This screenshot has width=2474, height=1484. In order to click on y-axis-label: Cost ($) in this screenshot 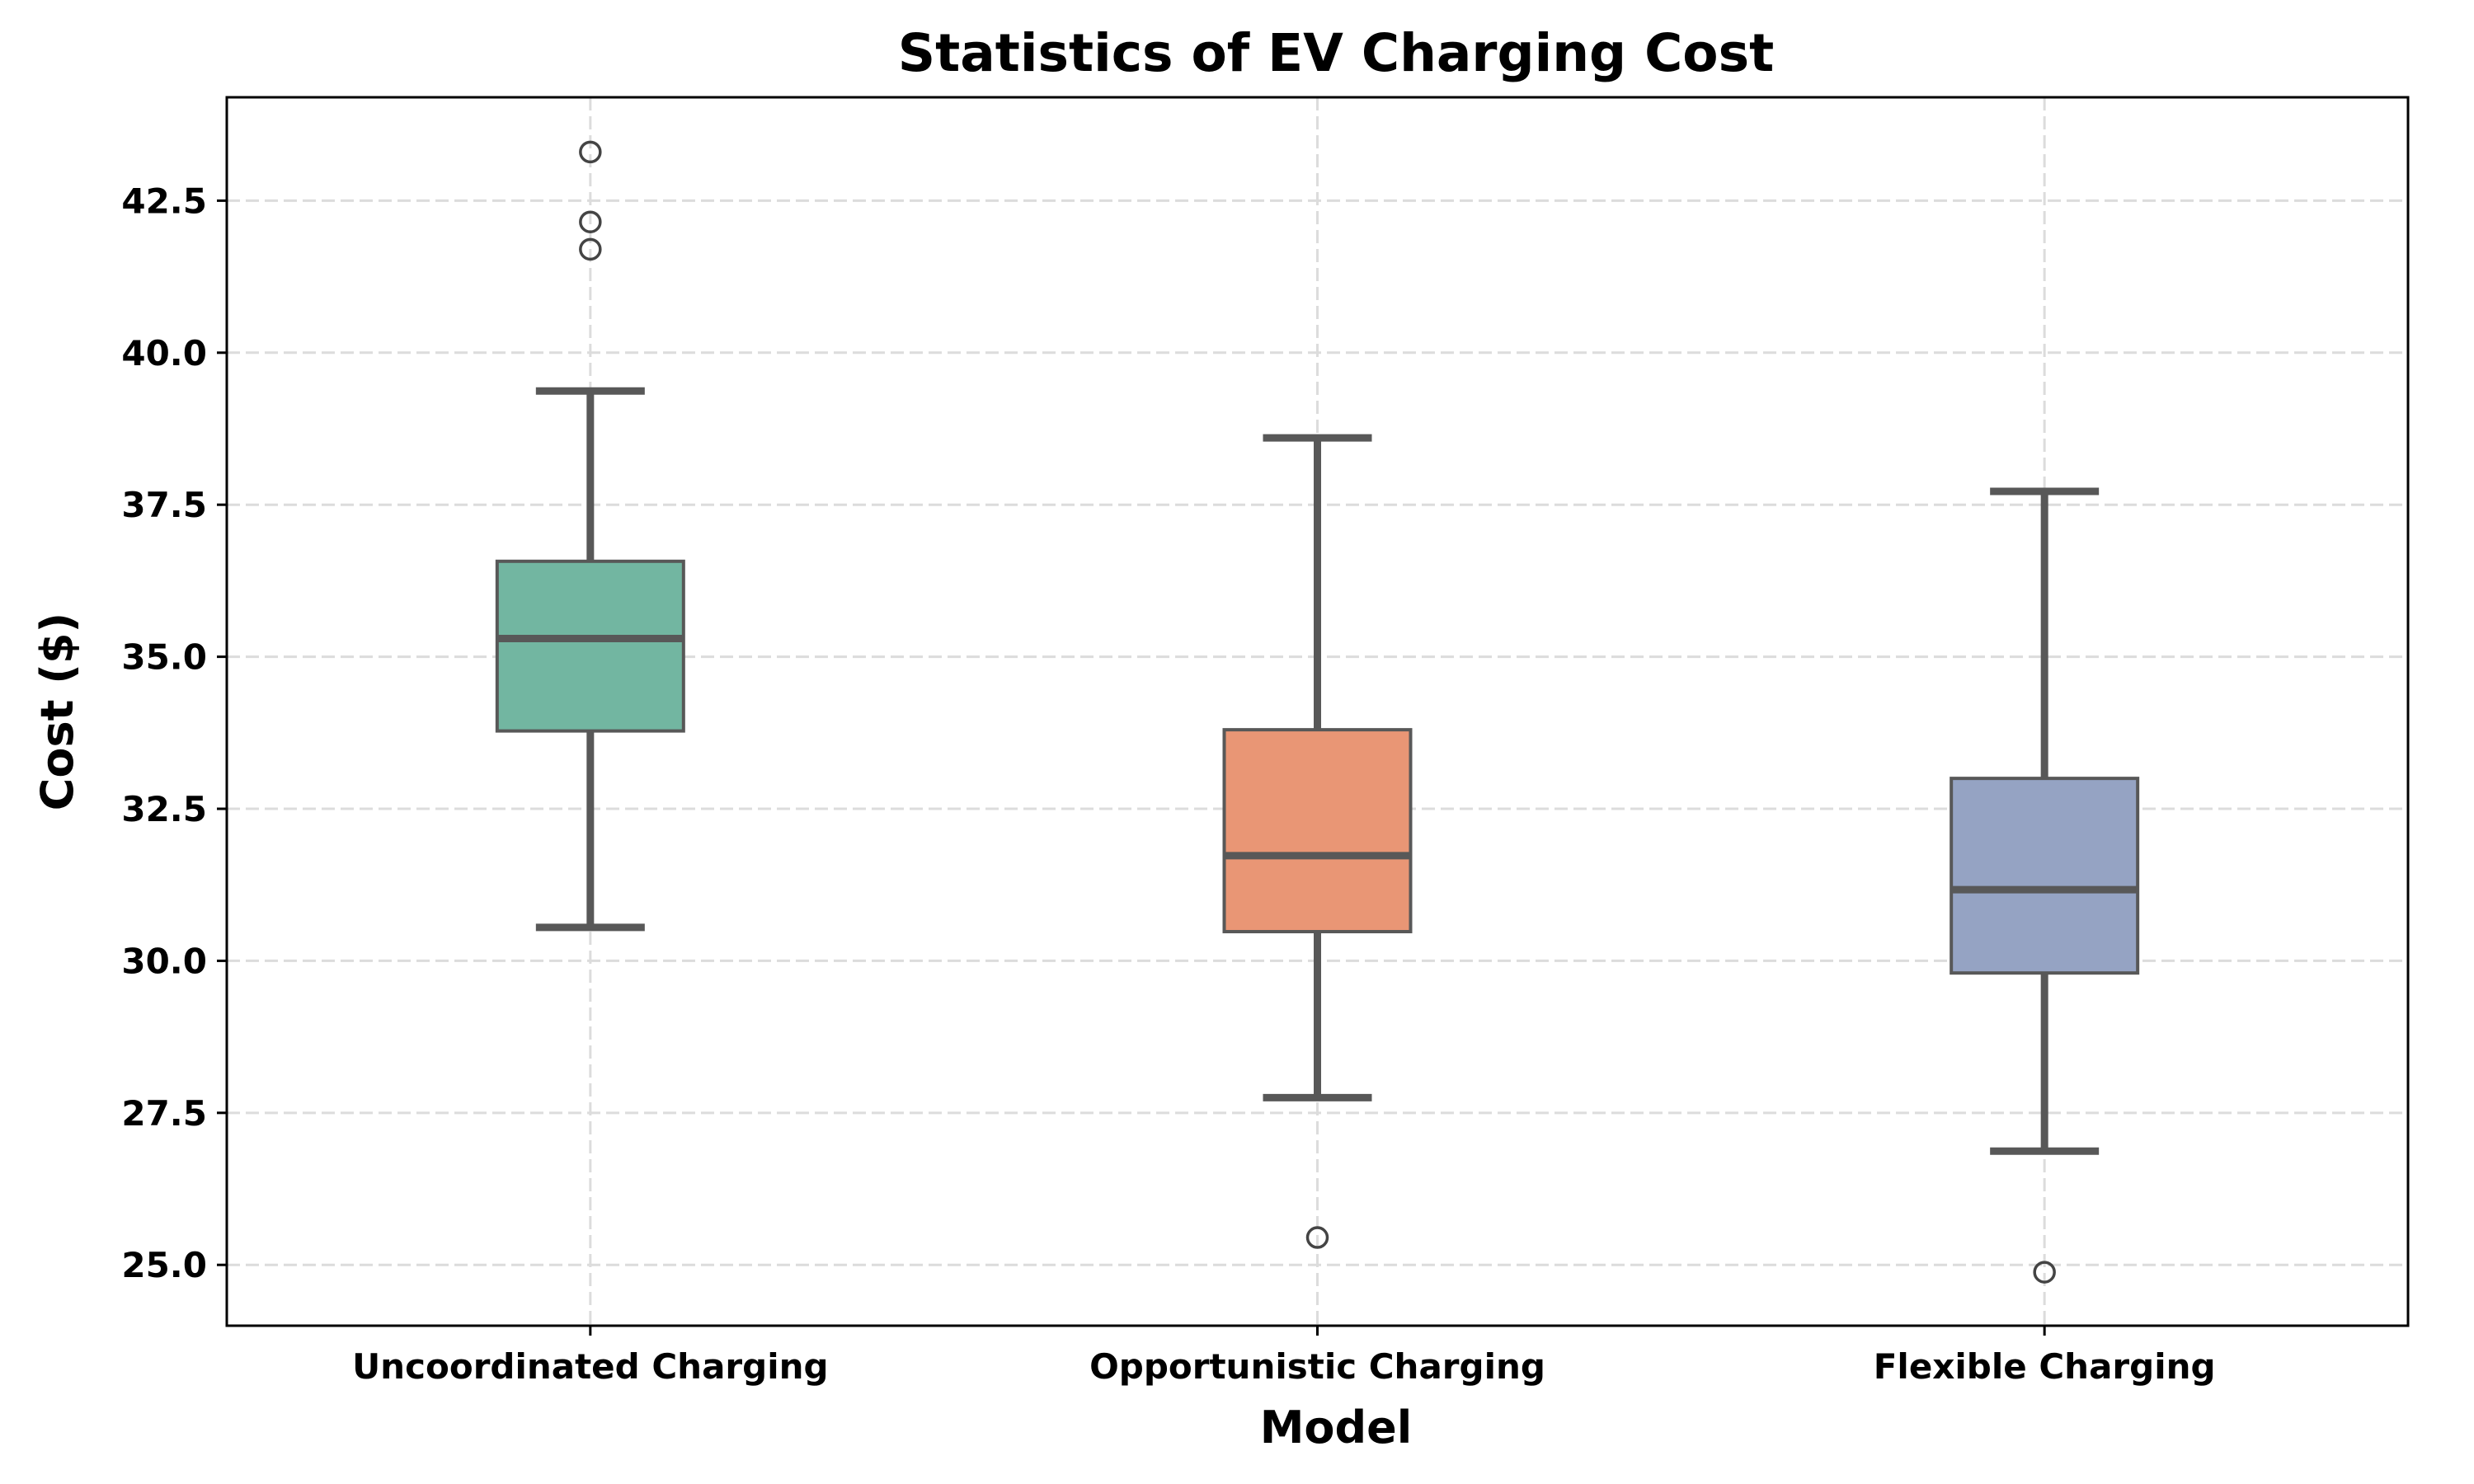, I will do `click(57, 711)`.